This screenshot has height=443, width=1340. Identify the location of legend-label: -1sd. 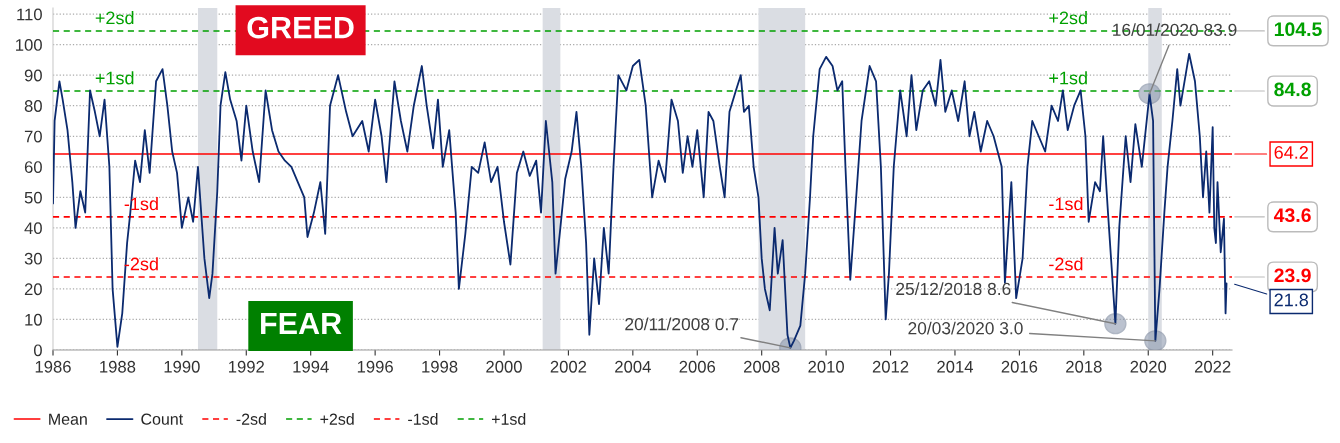
(423, 419).